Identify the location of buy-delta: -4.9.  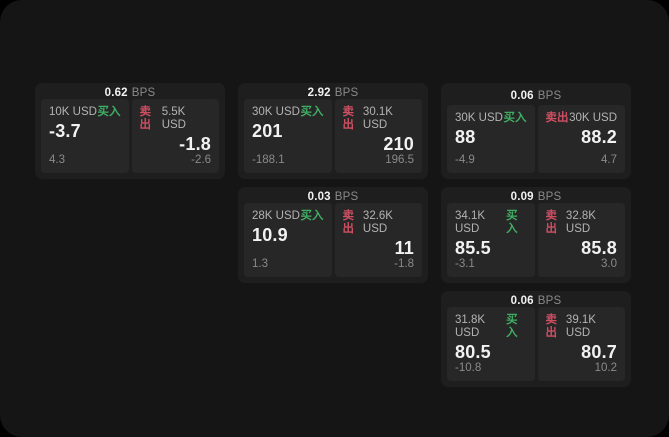
(465, 160).